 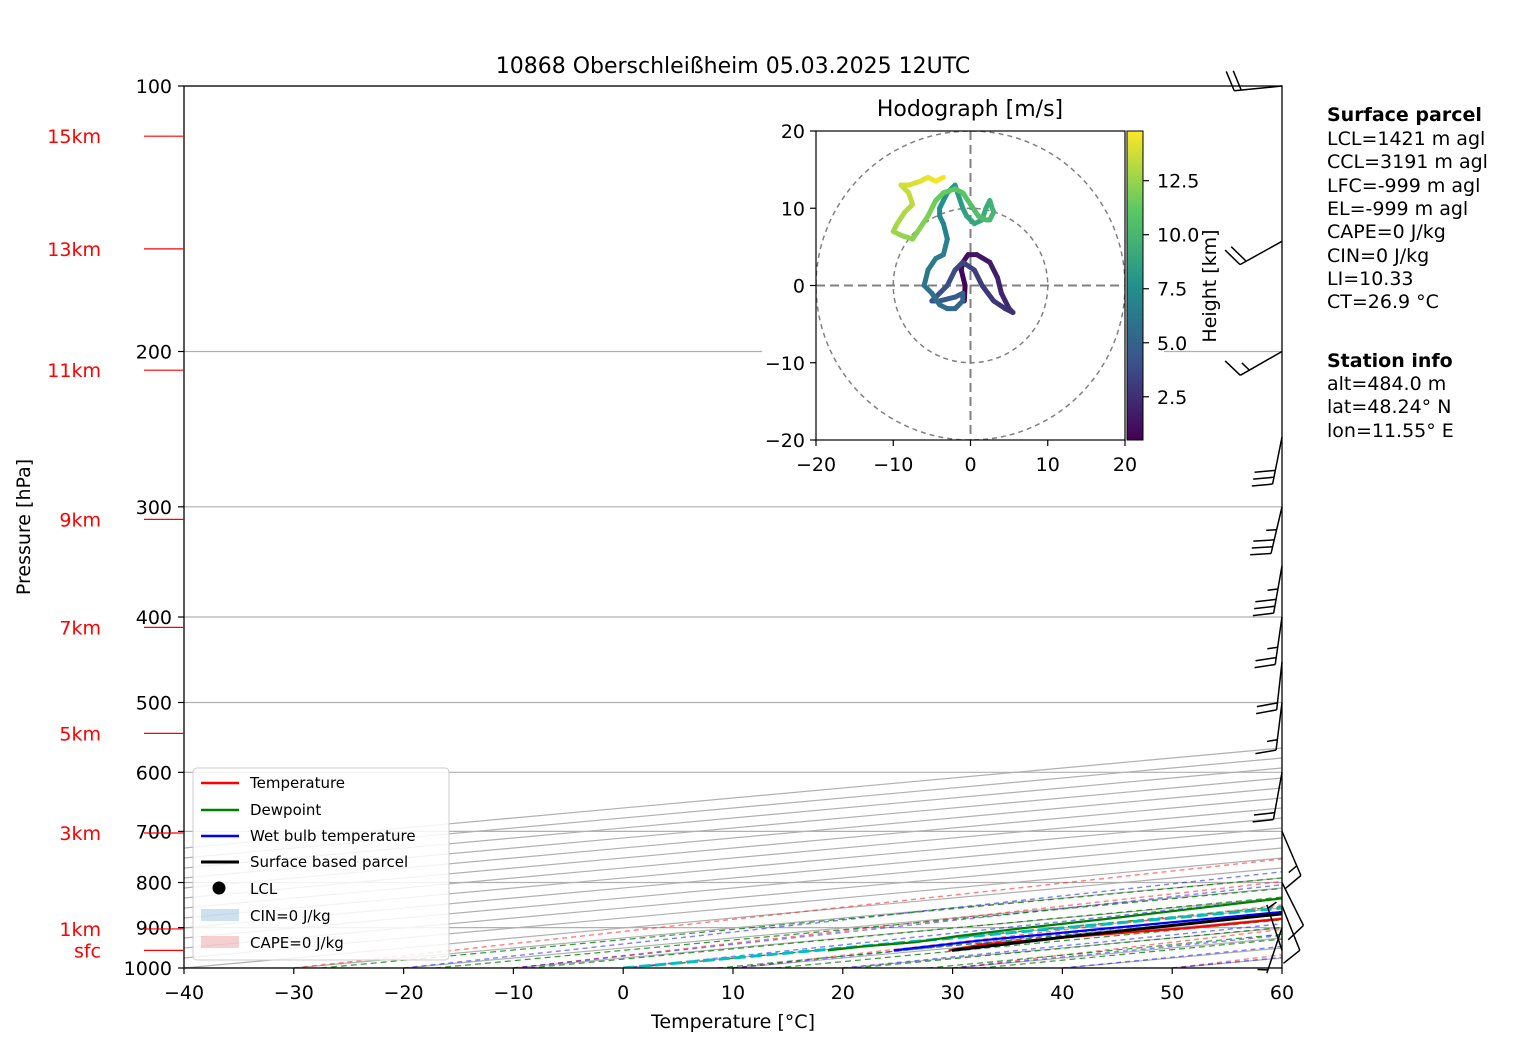 I want to click on y-tick-label: 600, so click(x=154, y=773).